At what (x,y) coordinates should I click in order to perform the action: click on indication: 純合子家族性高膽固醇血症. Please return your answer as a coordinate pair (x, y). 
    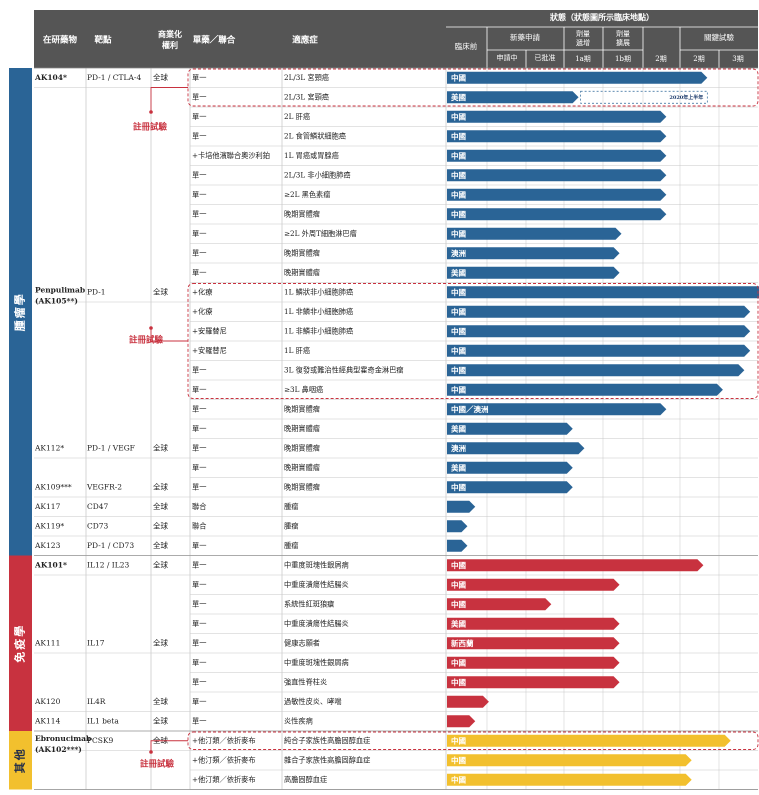
    Looking at the image, I should click on (327, 740).